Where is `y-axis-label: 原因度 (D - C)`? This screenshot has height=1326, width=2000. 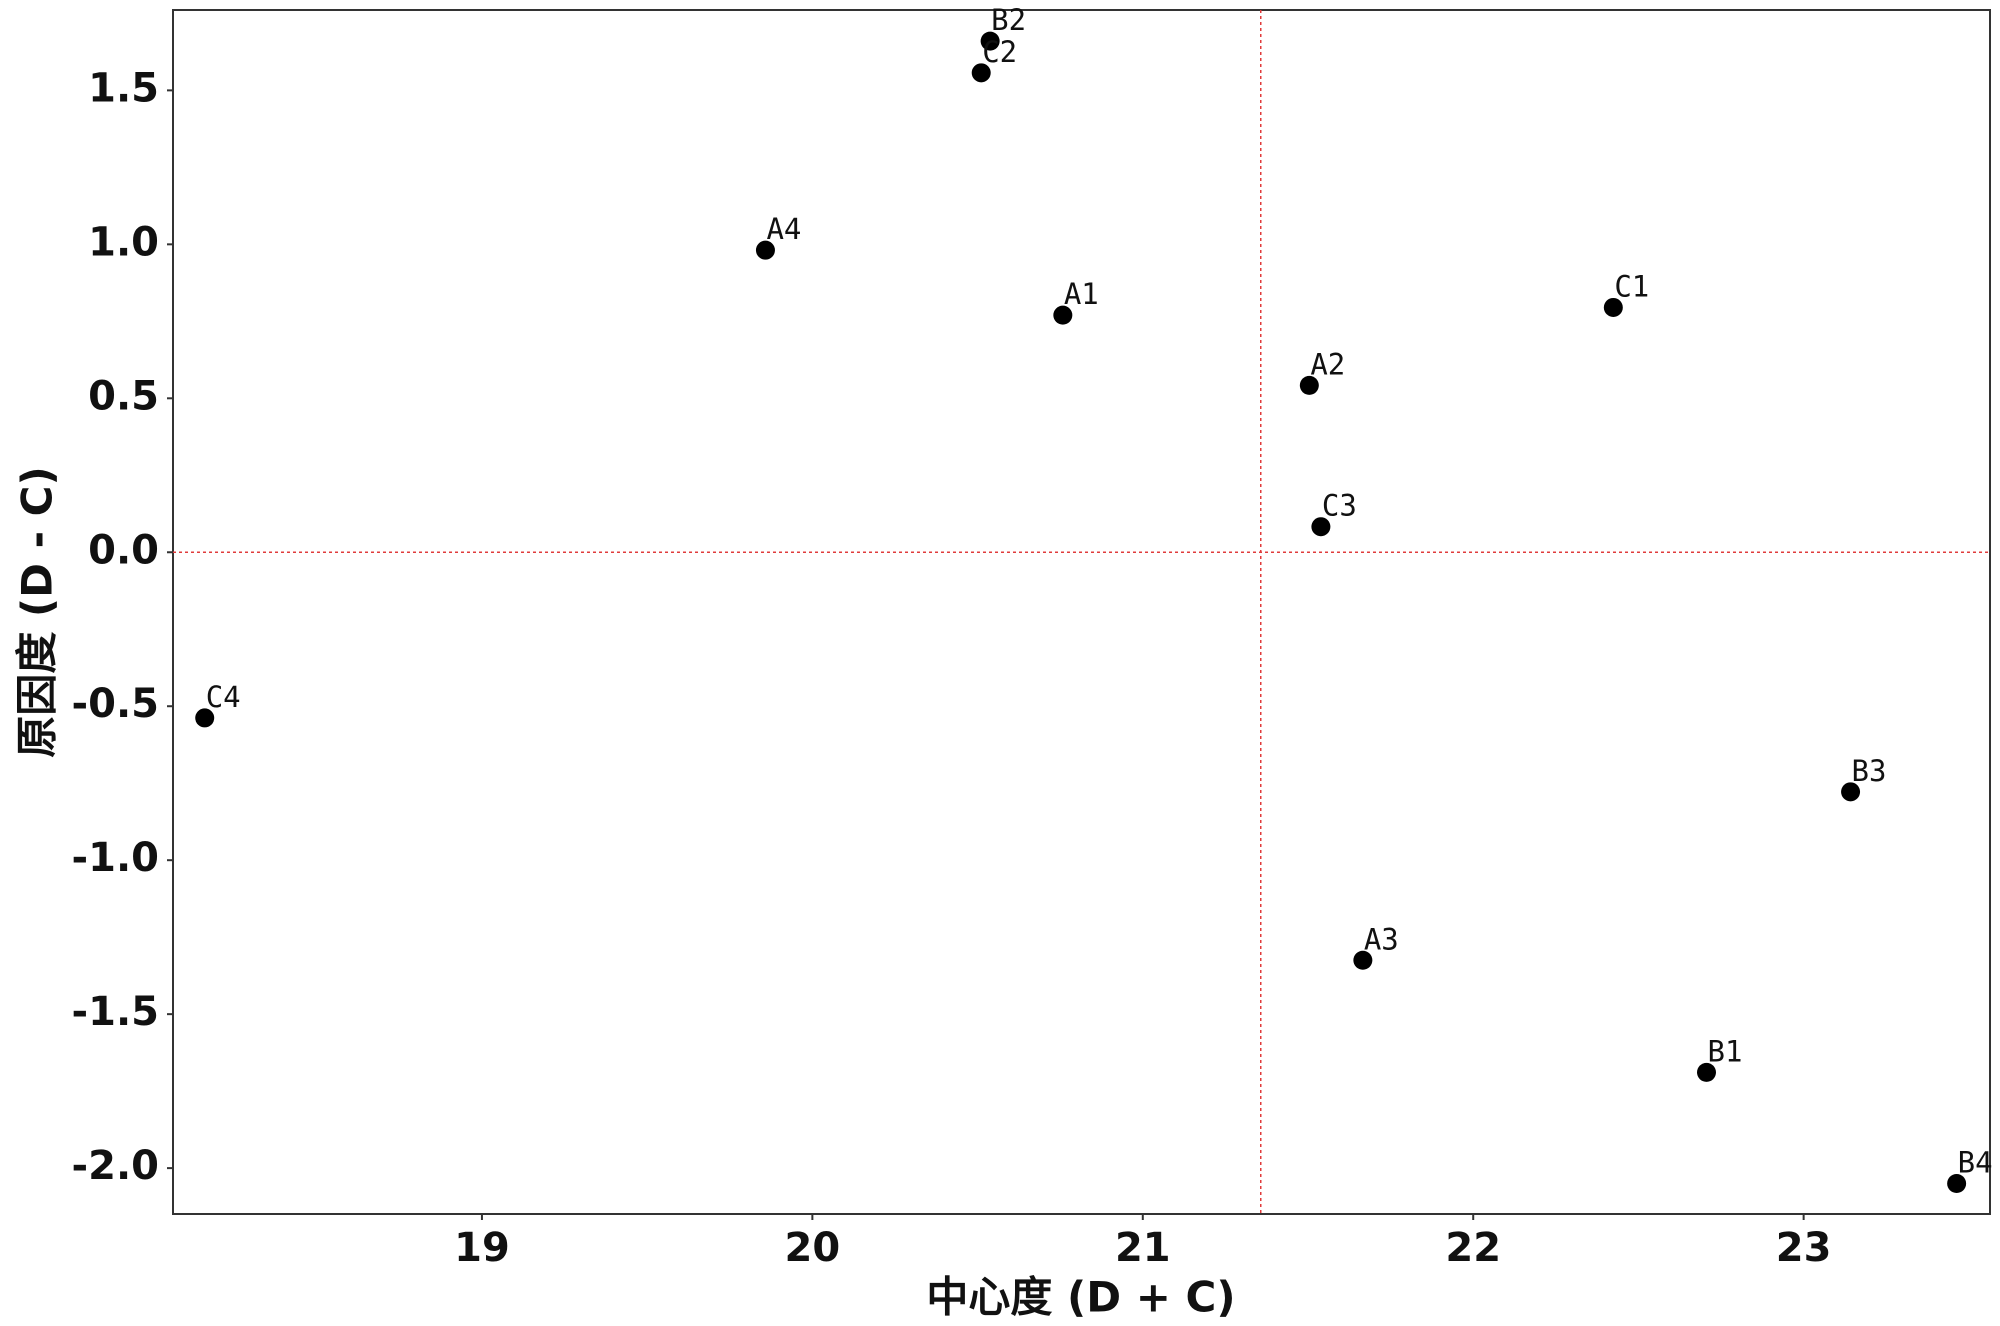
y-axis-label: 原因度 (D - C) is located at coordinates (37, 611).